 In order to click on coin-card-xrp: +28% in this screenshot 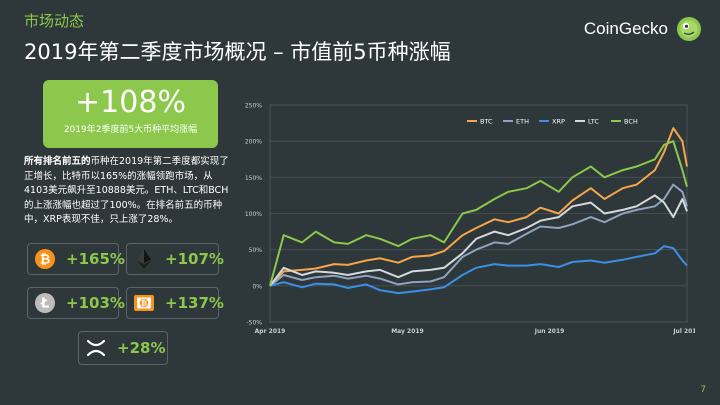, I will do `click(123, 348)`.